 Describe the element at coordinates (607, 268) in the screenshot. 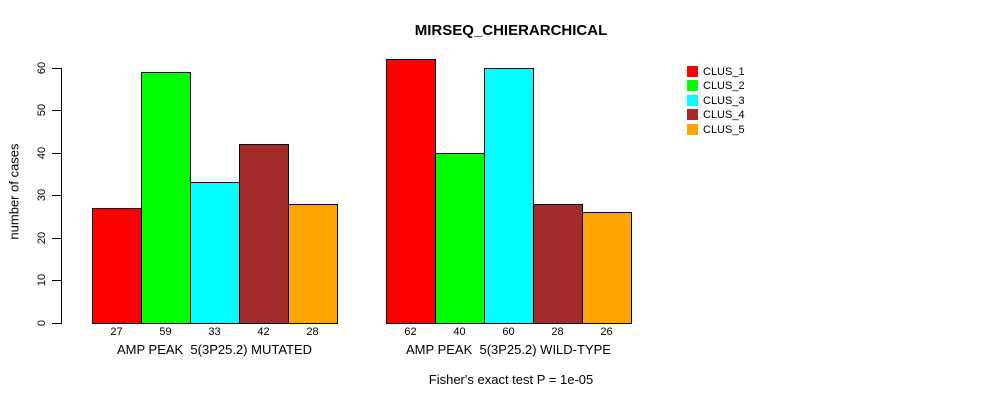

I see `bar-clus_5-group2` at that location.